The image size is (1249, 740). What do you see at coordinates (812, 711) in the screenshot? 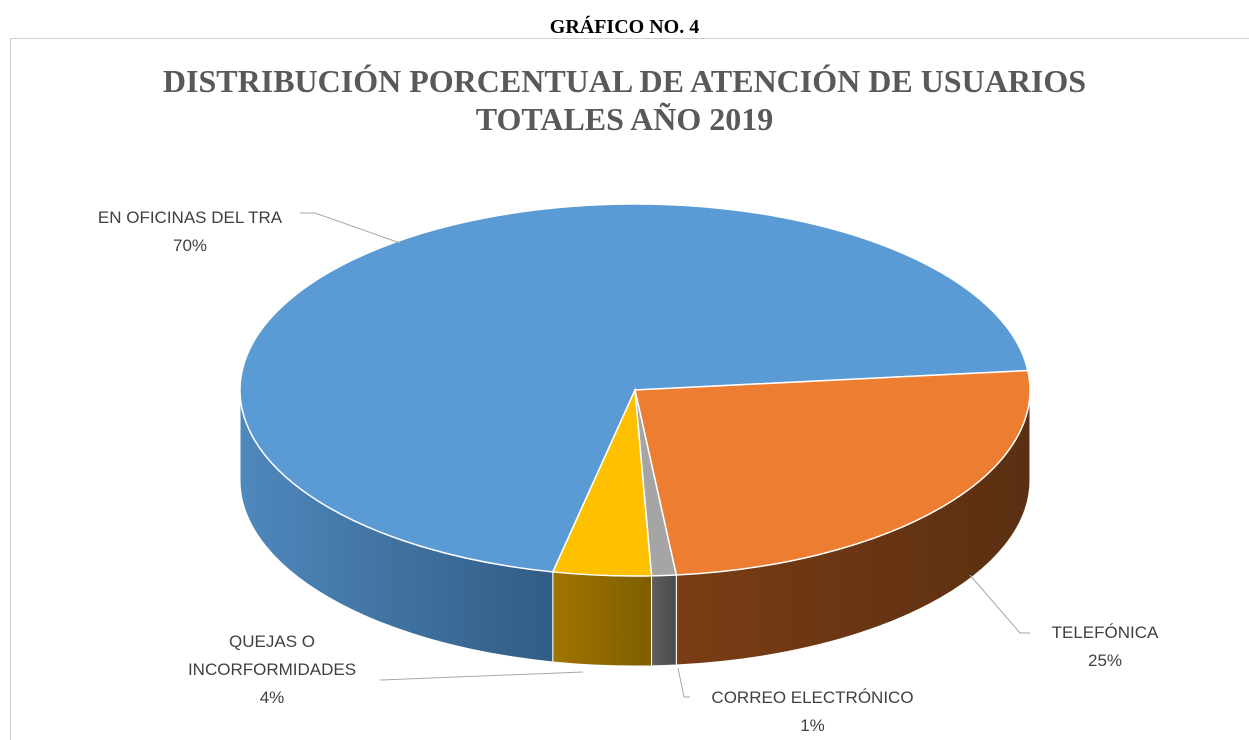
I see `data-label: CORREO ELECTRÓNICO 1%` at bounding box center [812, 711].